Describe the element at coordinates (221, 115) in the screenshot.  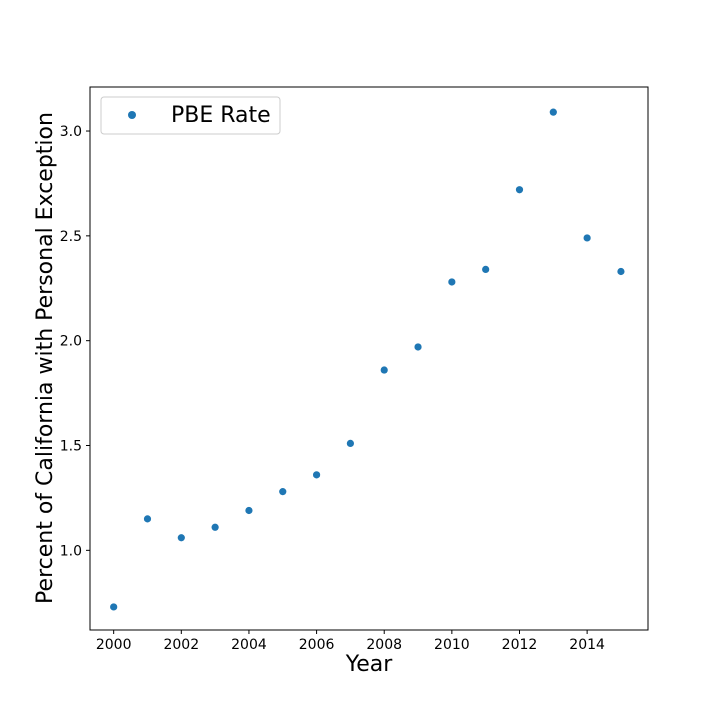
I see `legend-label: PBE Rate` at that location.